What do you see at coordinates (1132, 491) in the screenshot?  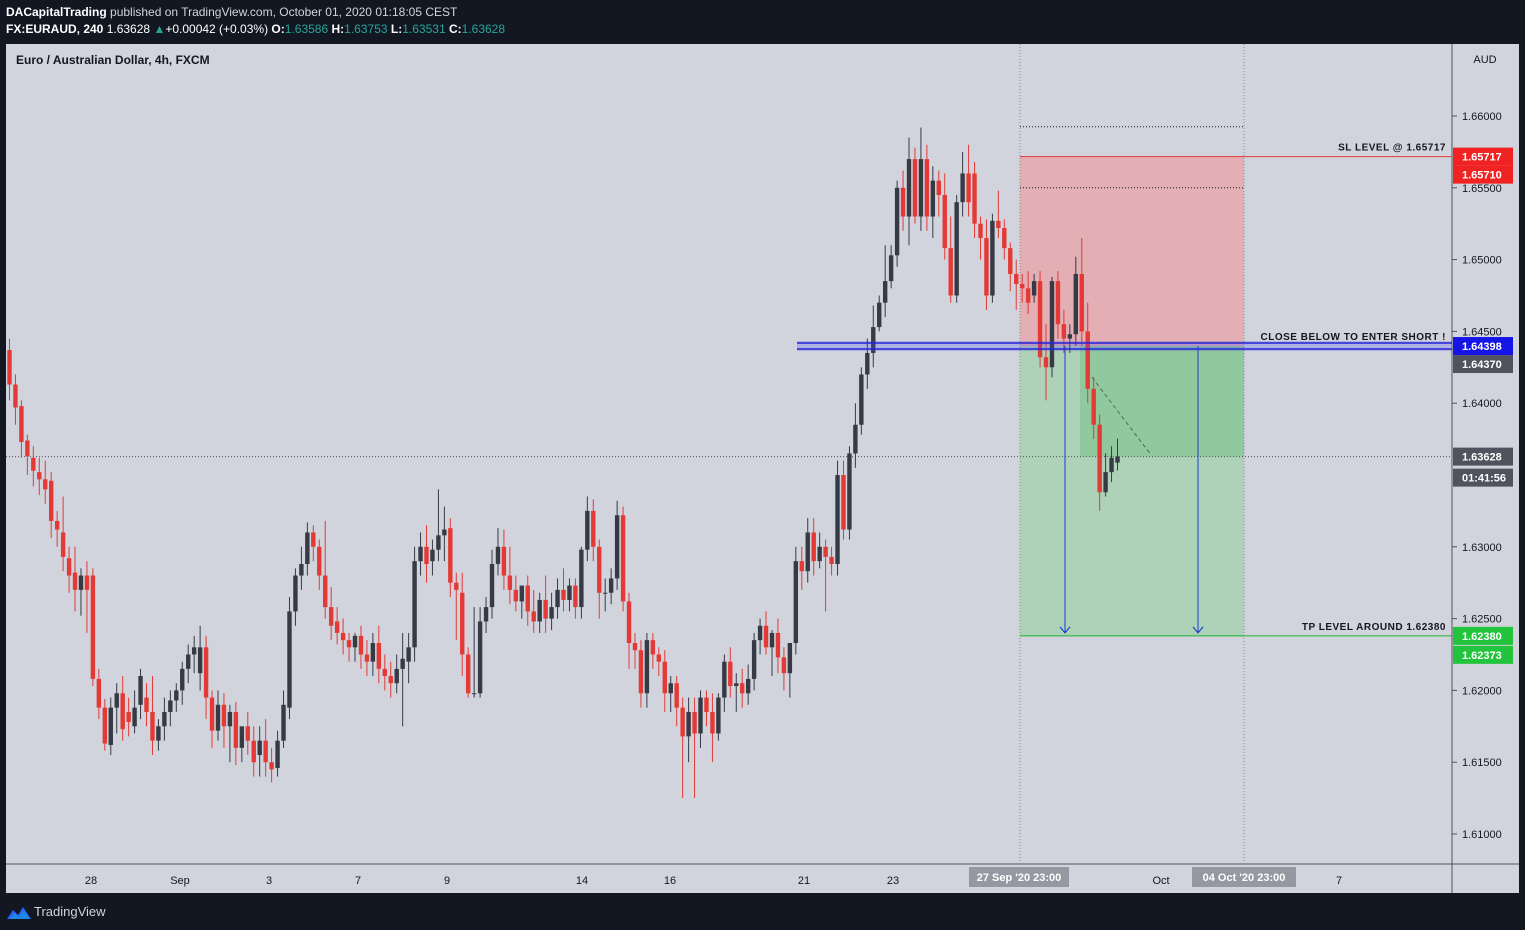 I see `take-profit-zone` at bounding box center [1132, 491].